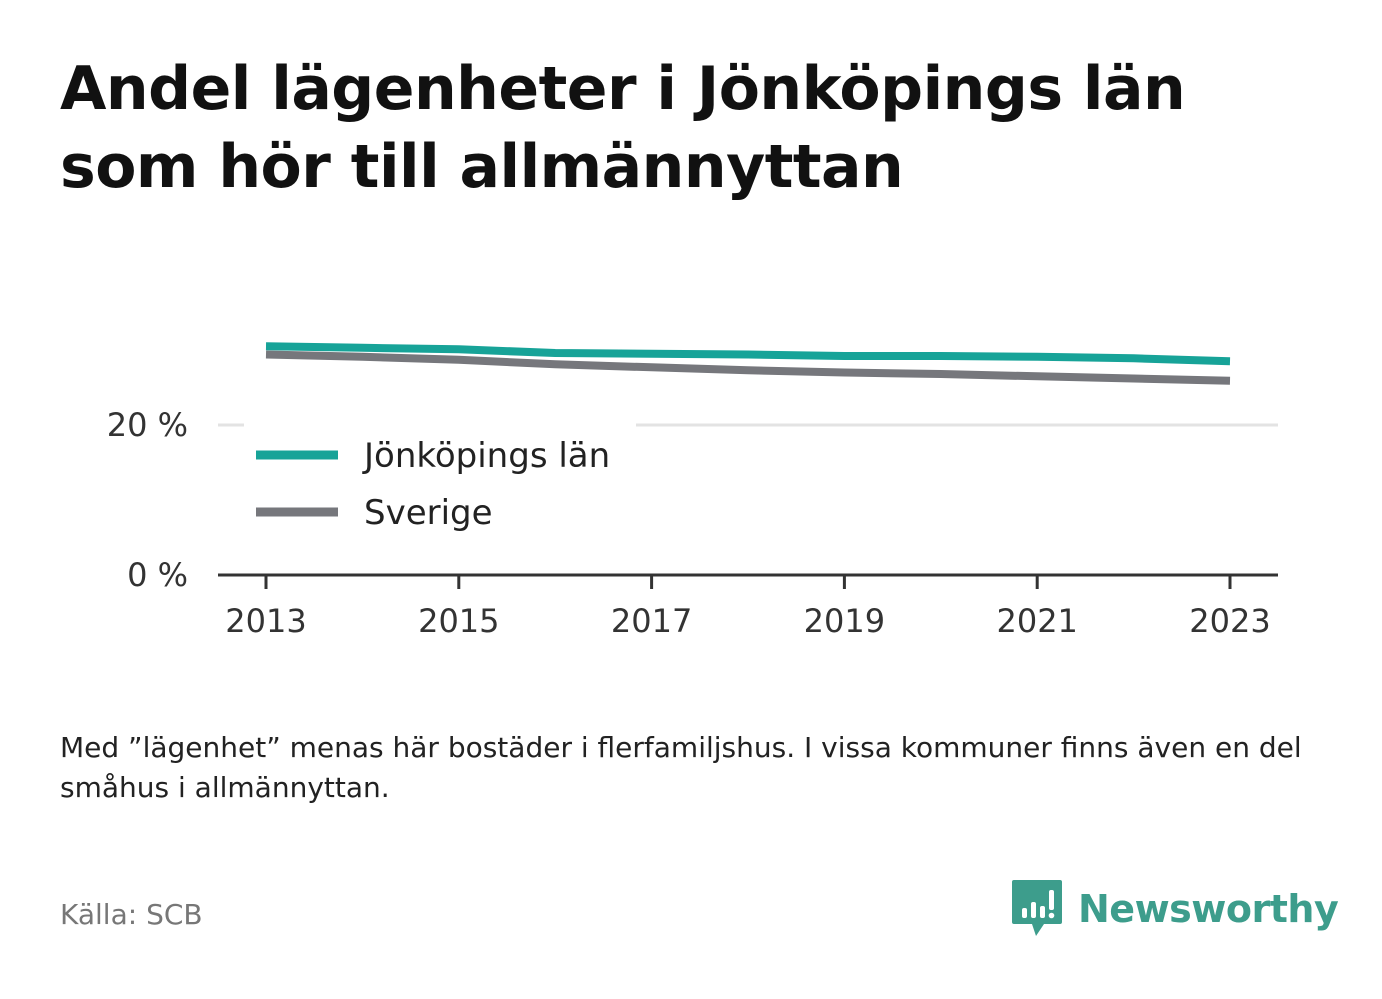 This screenshot has height=999, width=1382. Describe the element at coordinates (265, 621) in the screenshot. I see `x-tick-label: 2013` at that location.